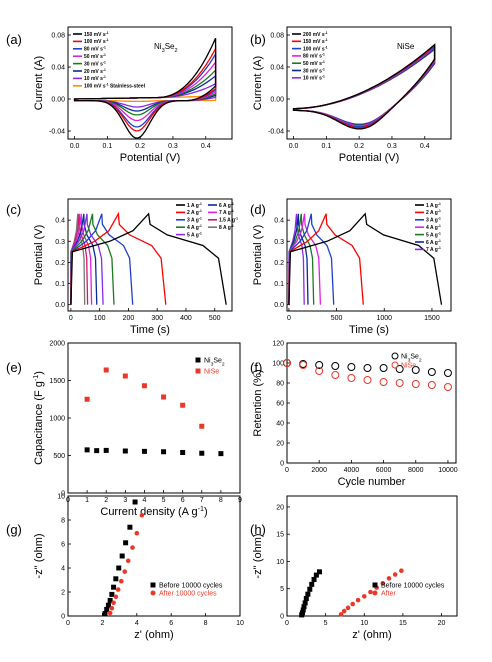 This screenshot has height=662, width=492. What do you see at coordinates (63, 569) in the screenshot?
I see `y-tick-label: 4` at bounding box center [63, 569].